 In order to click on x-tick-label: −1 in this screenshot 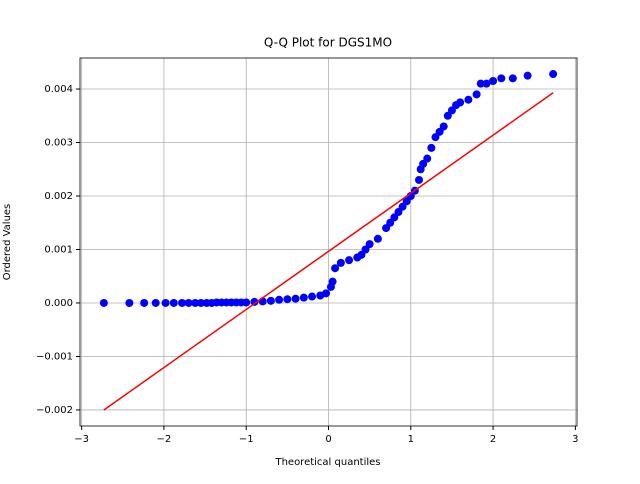, I will do `click(246, 439)`.